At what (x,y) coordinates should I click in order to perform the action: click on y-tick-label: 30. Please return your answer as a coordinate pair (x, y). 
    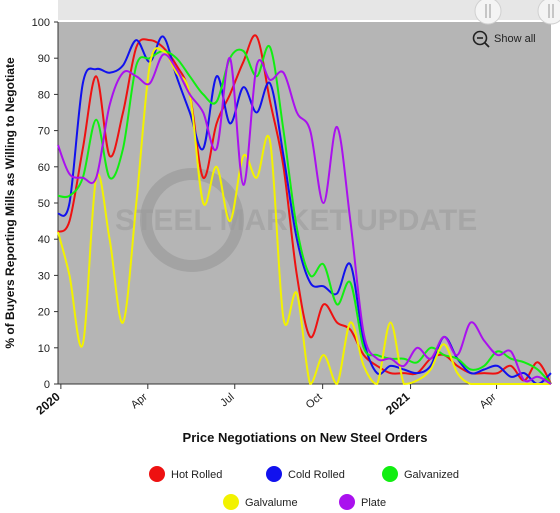
    Looking at the image, I should click on (44, 276).